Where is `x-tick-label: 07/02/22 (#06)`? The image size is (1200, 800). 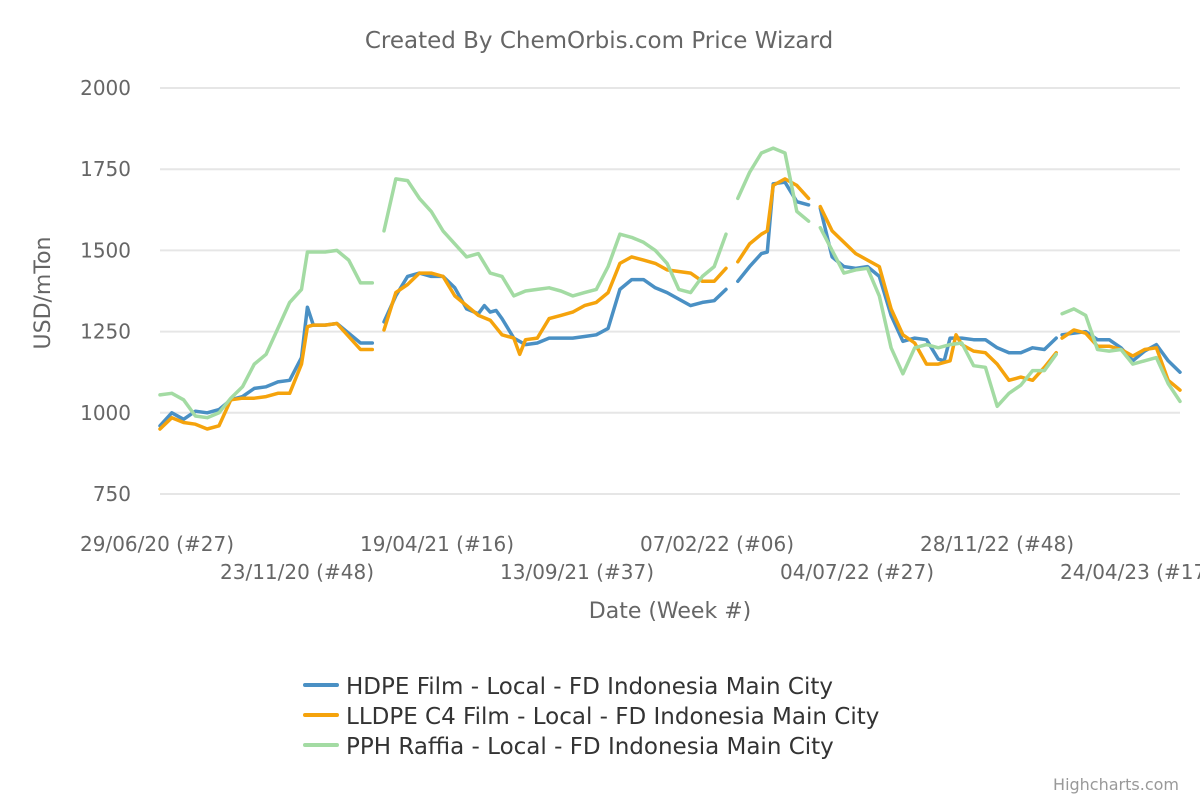 x-tick-label: 07/02/22 (#06) is located at coordinates (717, 544).